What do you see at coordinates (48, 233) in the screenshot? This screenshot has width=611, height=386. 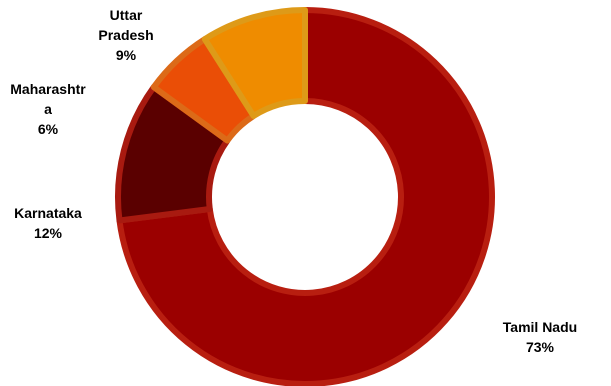 I see `slice-percent: 12%` at bounding box center [48, 233].